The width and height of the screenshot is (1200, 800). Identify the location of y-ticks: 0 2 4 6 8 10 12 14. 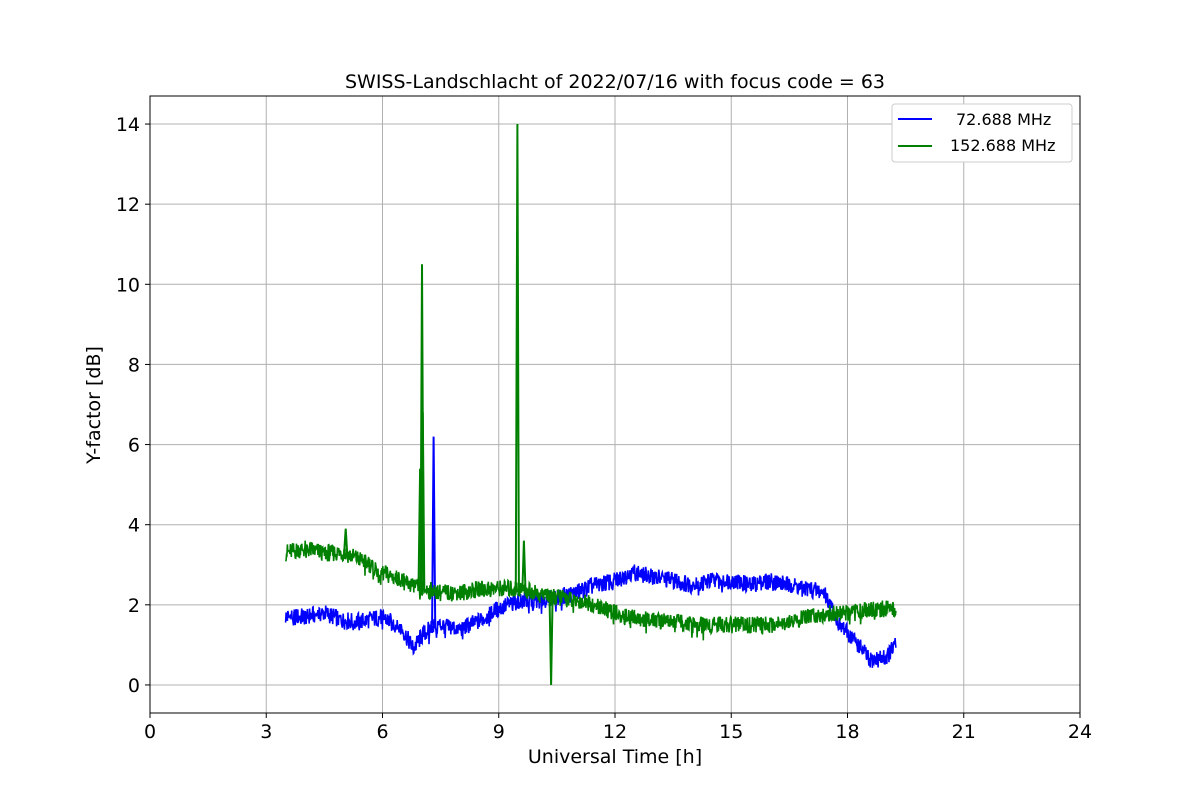
(133, 405).